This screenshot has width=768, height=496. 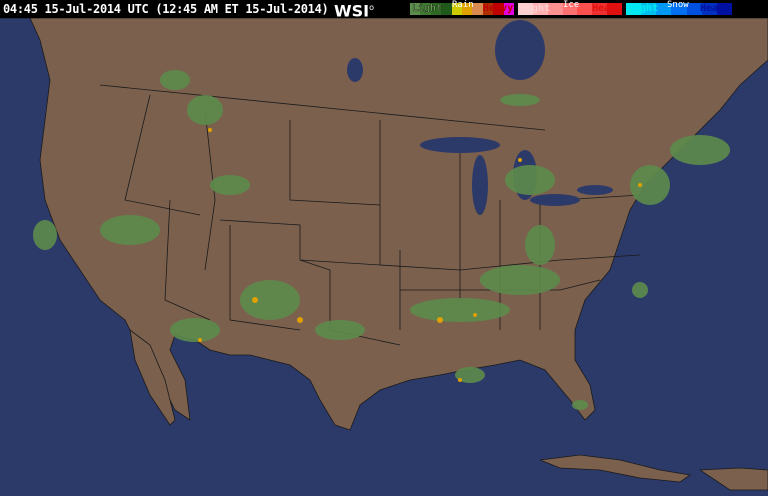 What do you see at coordinates (715, 8) in the screenshot?
I see `snow-heavy-label: Heavy` at bounding box center [715, 8].